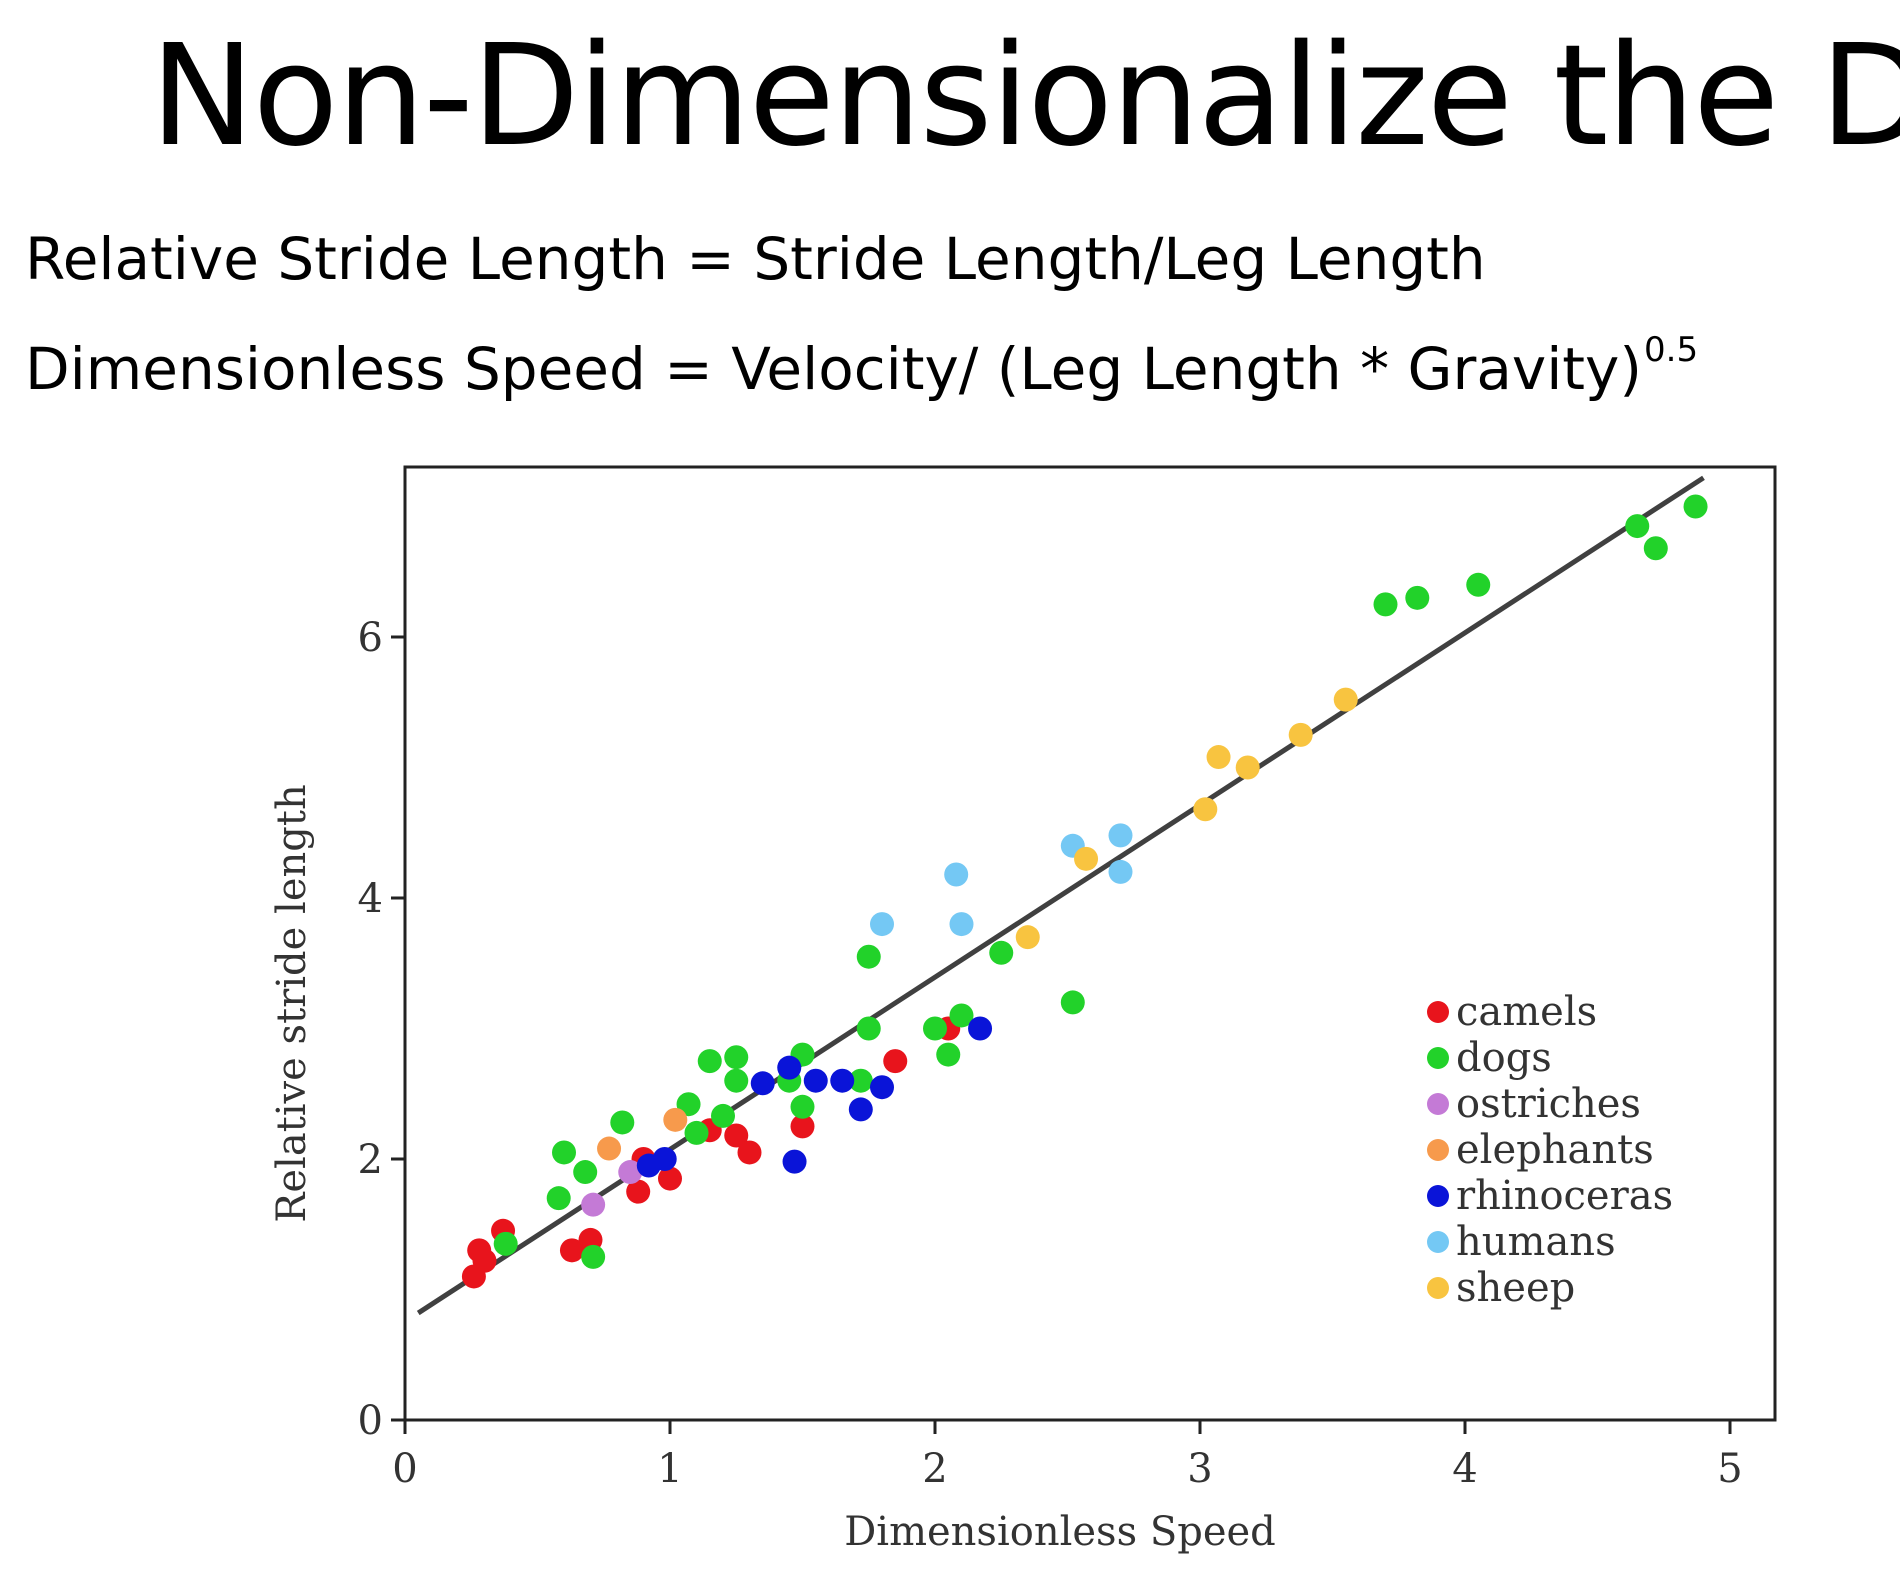 The width and height of the screenshot is (1900, 1580). I want to click on legend-marker-camels, so click(1438, 1012).